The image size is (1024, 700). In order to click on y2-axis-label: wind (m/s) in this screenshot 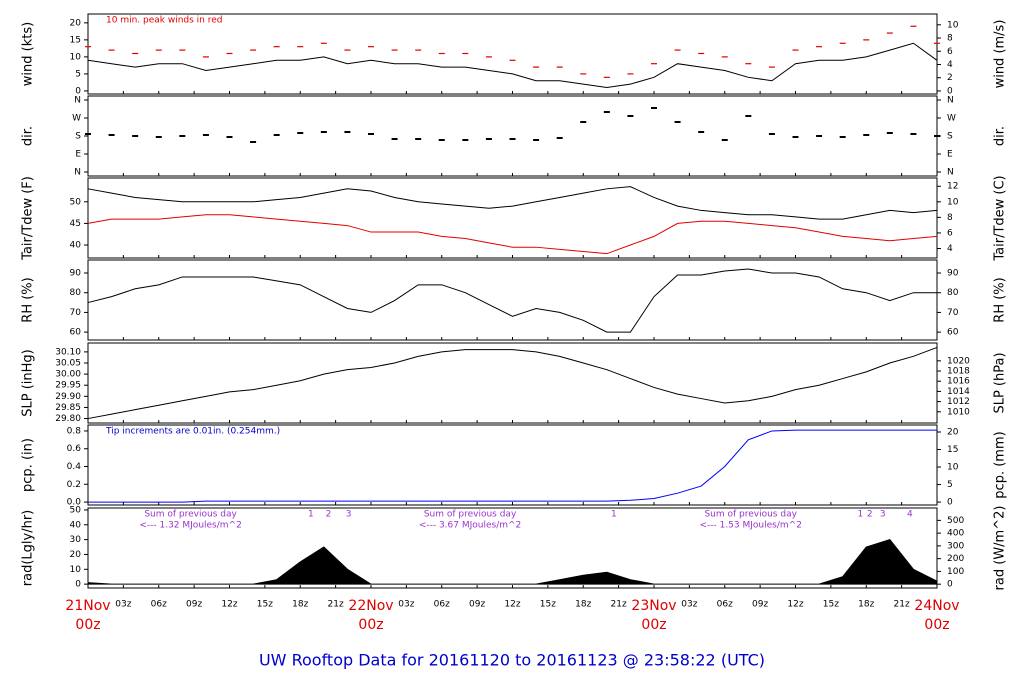, I will do `click(1000, 54)`.